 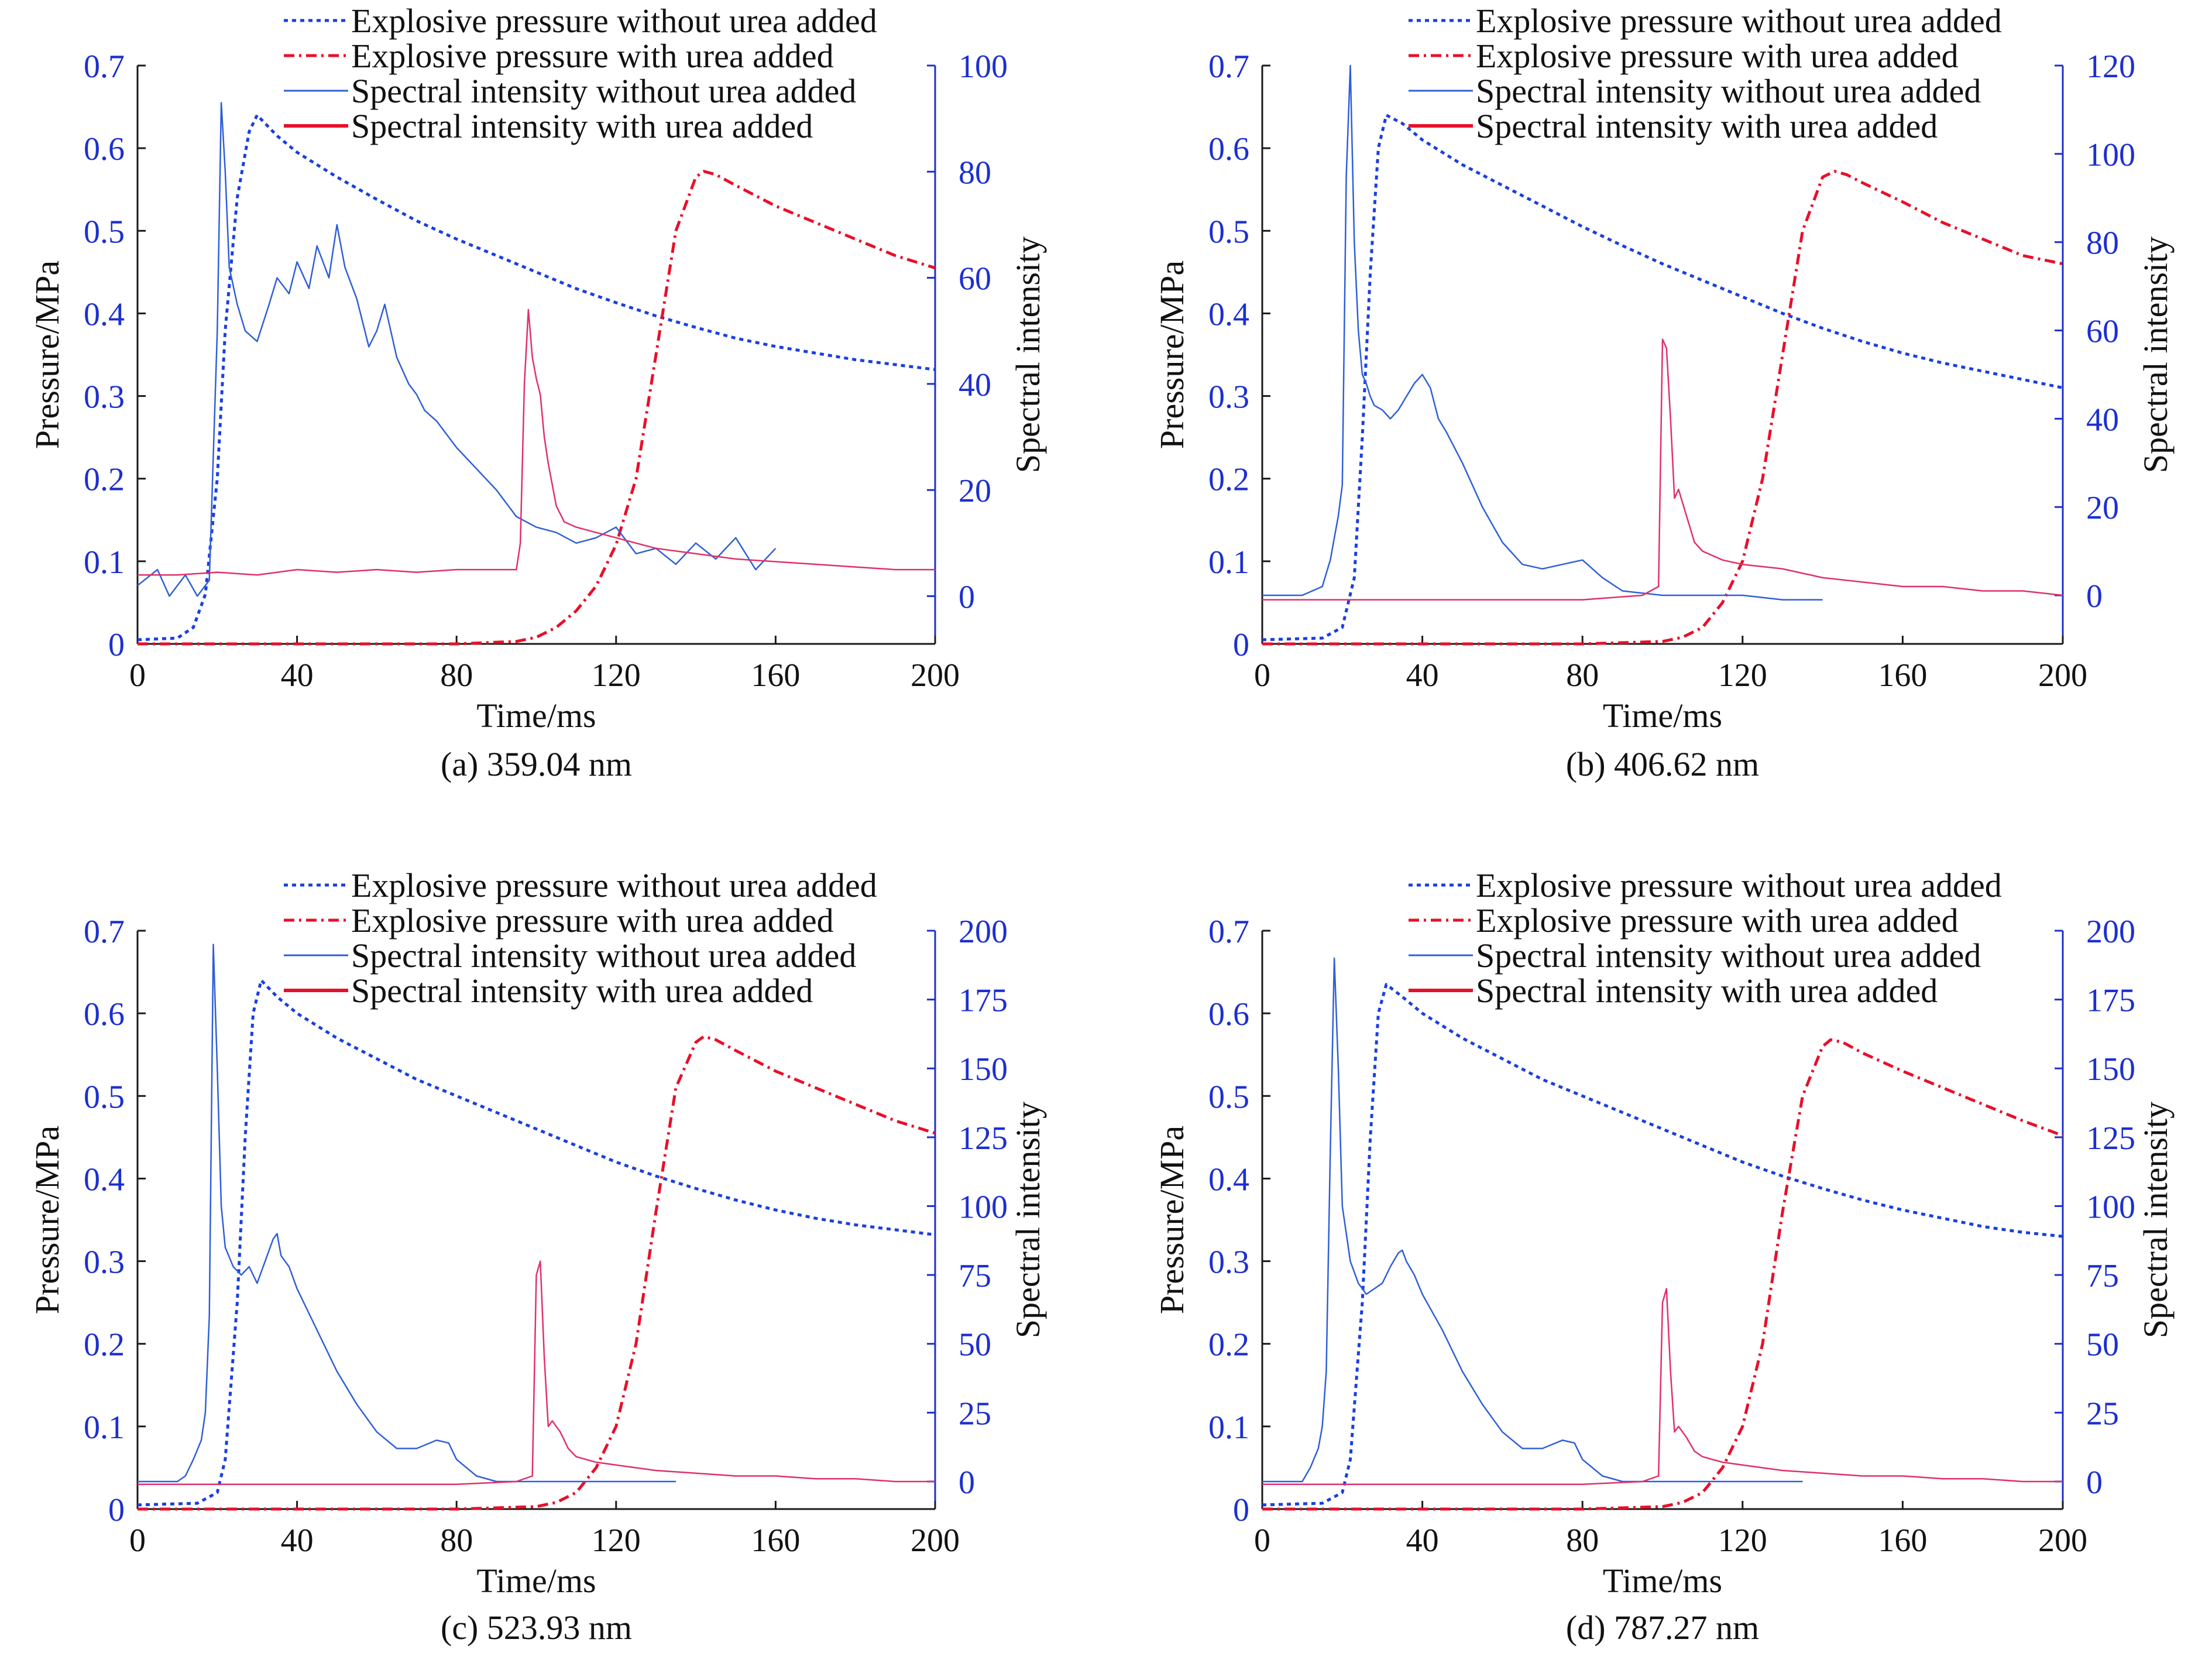 What do you see at coordinates (536, 1628) in the screenshot?
I see `panel-caption: (c) 523.93 nm` at bounding box center [536, 1628].